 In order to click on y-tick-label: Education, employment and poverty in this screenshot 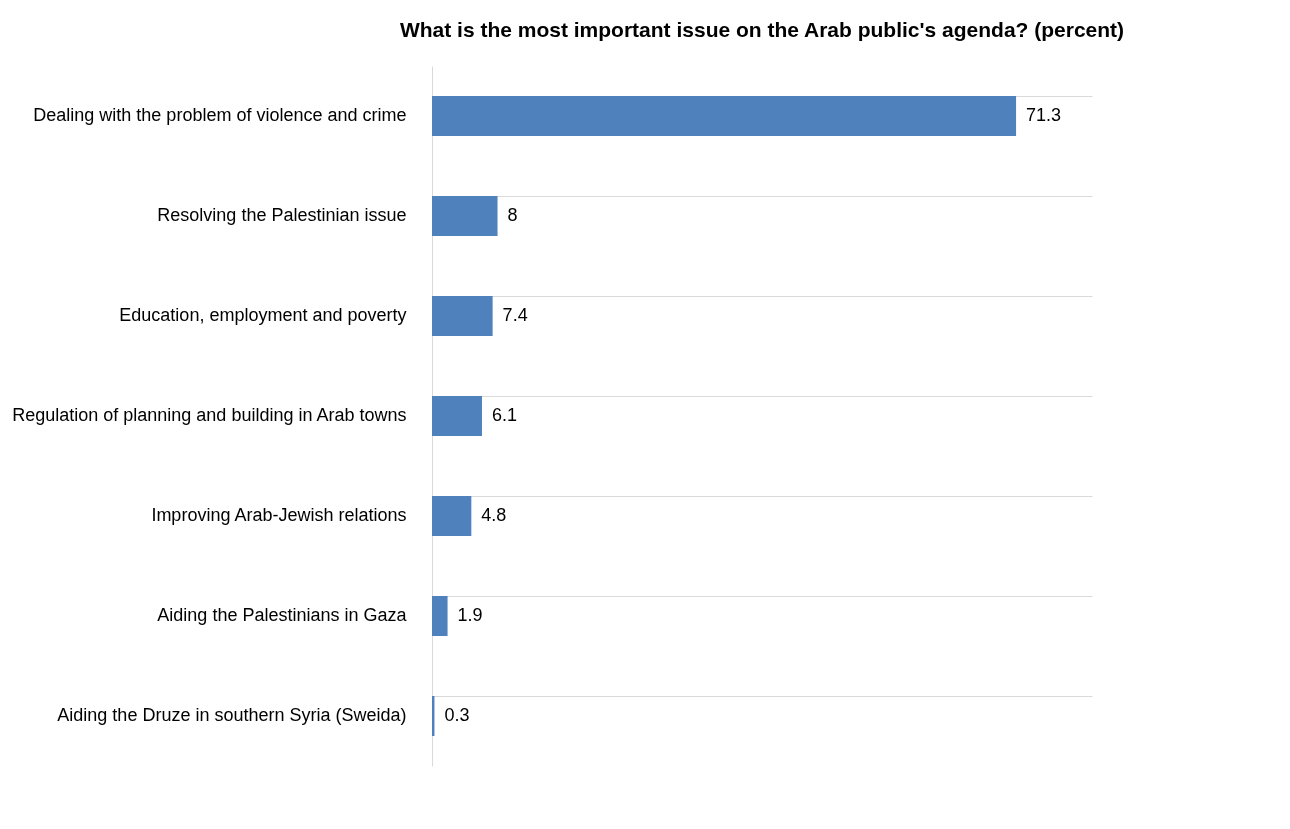, I will do `click(263, 315)`.